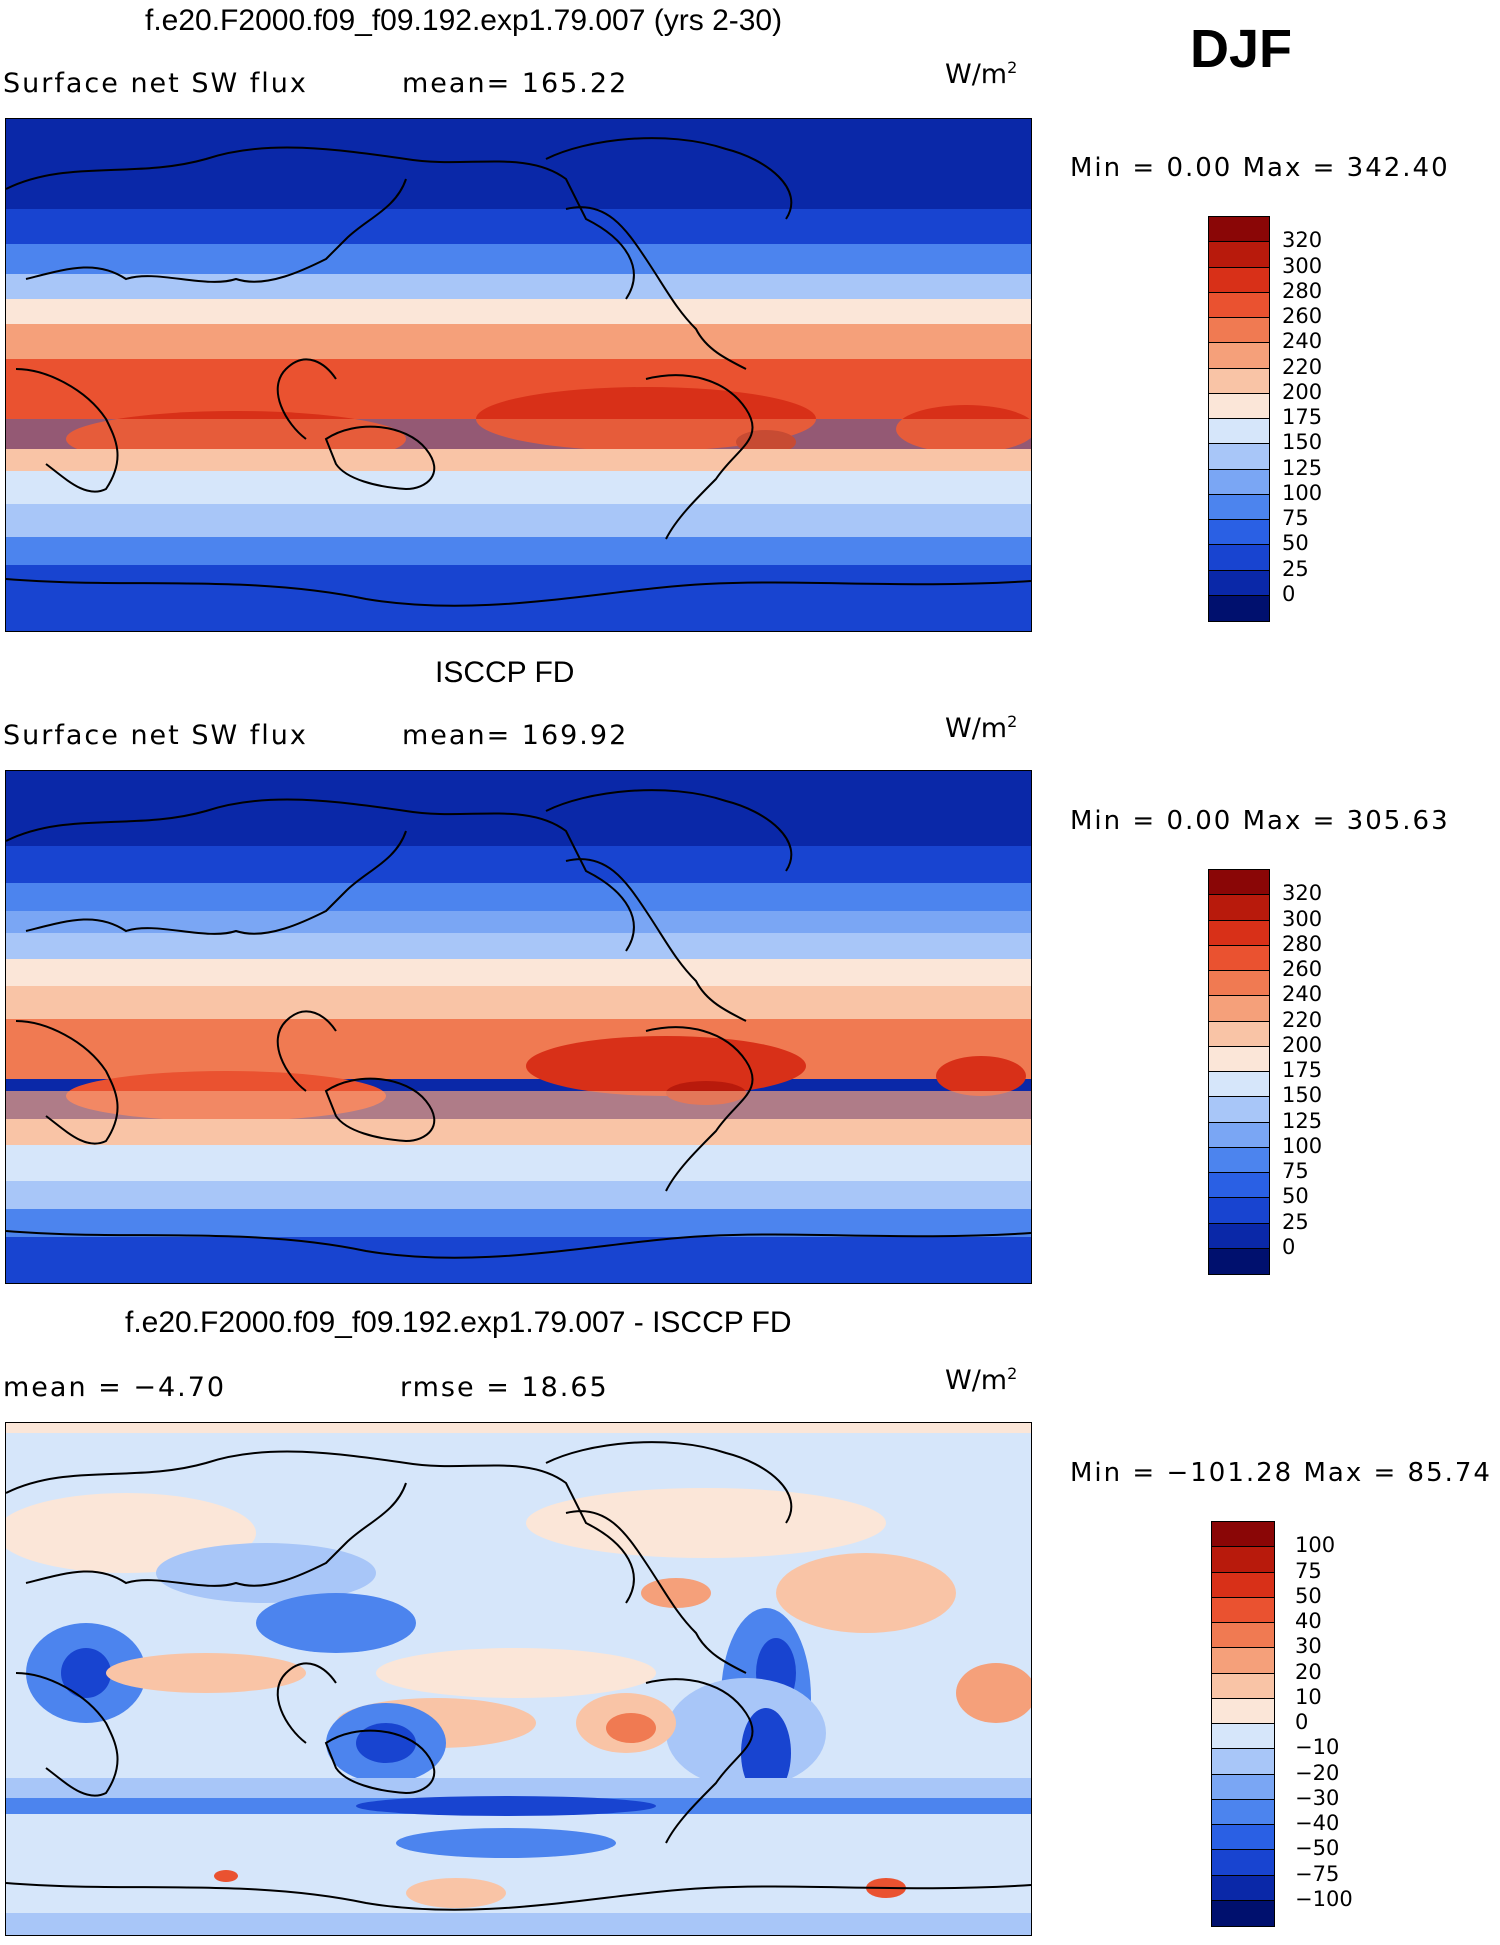 The image size is (1500, 1945). I want to click on minmax-label: Min = 0.00 Max = 342.40, so click(1260, 168).